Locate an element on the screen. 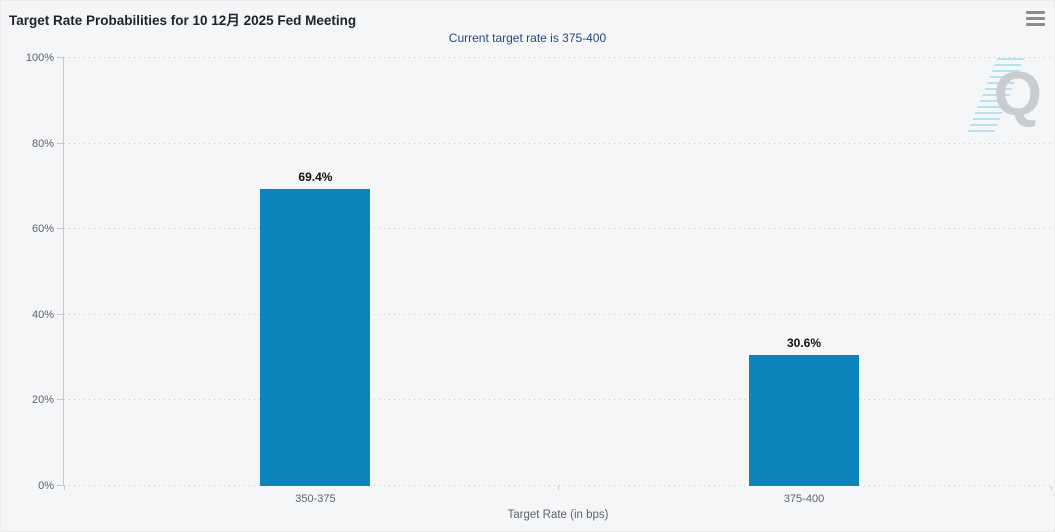  quikstrike-q-watermark: Q is located at coordinates (1002, 102).